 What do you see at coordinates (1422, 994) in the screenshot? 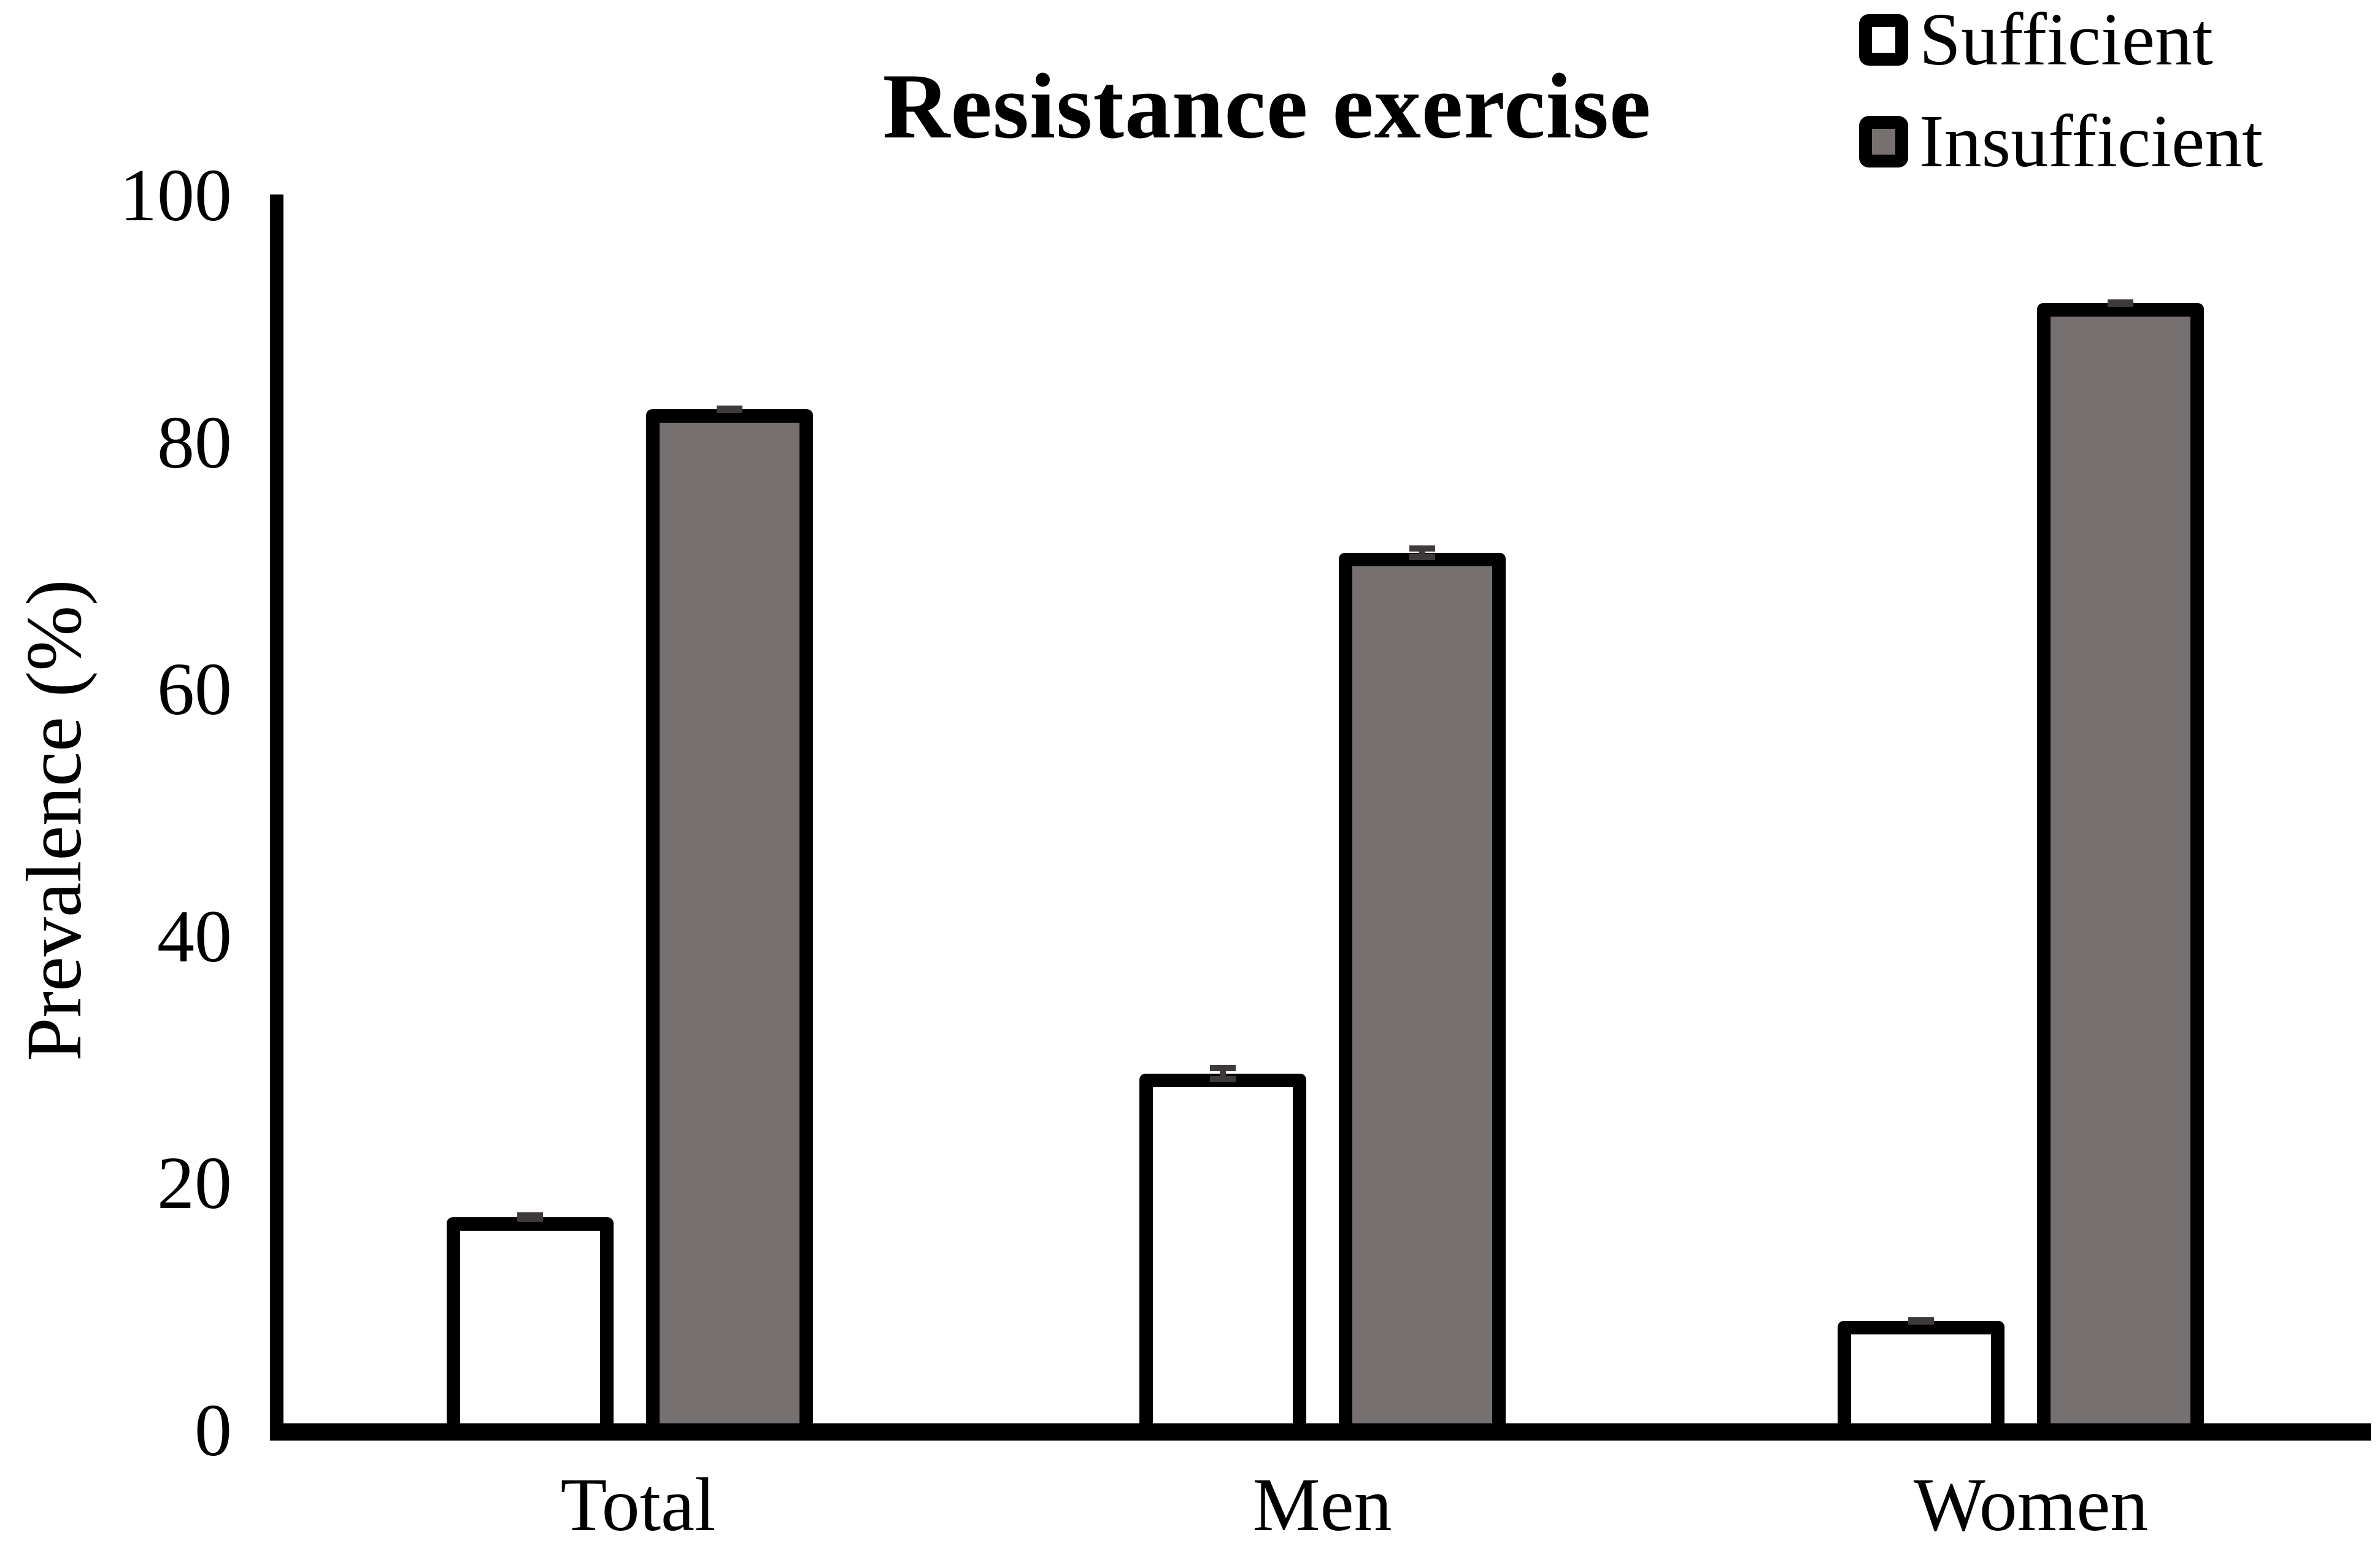
I see `bar-men-insufficient` at bounding box center [1422, 994].